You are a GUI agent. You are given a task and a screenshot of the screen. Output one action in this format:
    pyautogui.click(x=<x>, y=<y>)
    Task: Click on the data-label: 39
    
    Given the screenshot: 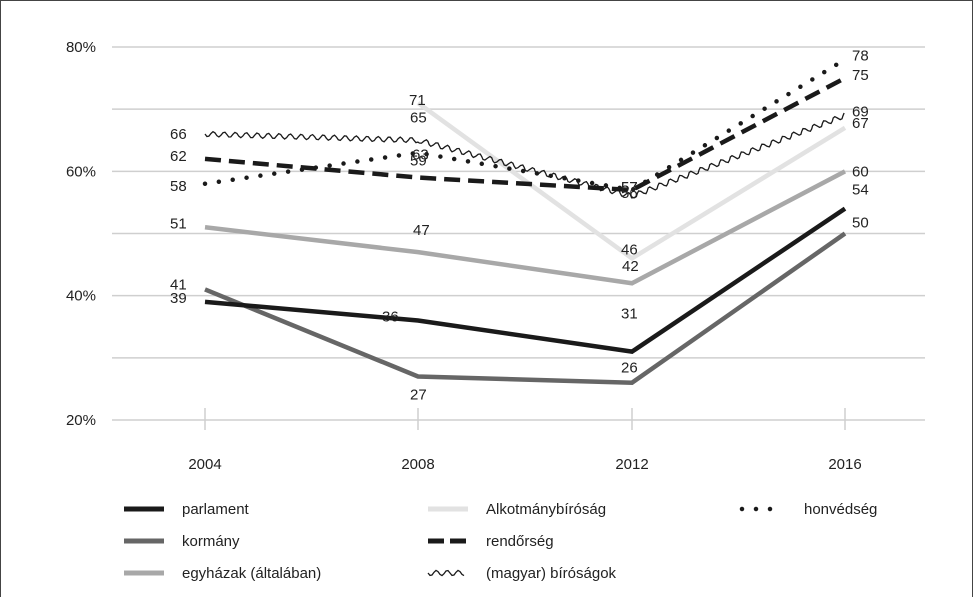 What is the action you would take?
    pyautogui.click(x=178, y=298)
    